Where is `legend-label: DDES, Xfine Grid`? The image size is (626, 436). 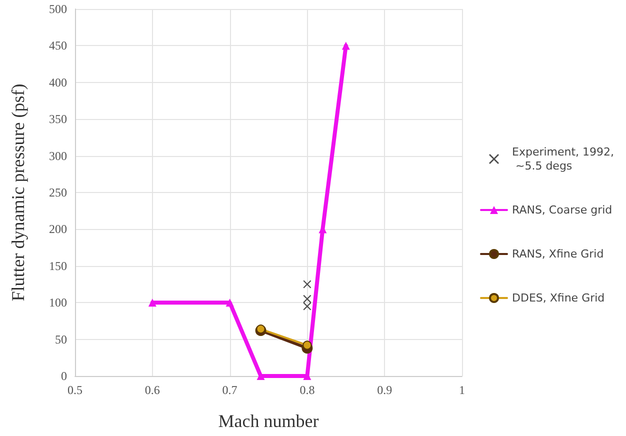 legend-label: DDES, Xfine Grid is located at coordinates (558, 298).